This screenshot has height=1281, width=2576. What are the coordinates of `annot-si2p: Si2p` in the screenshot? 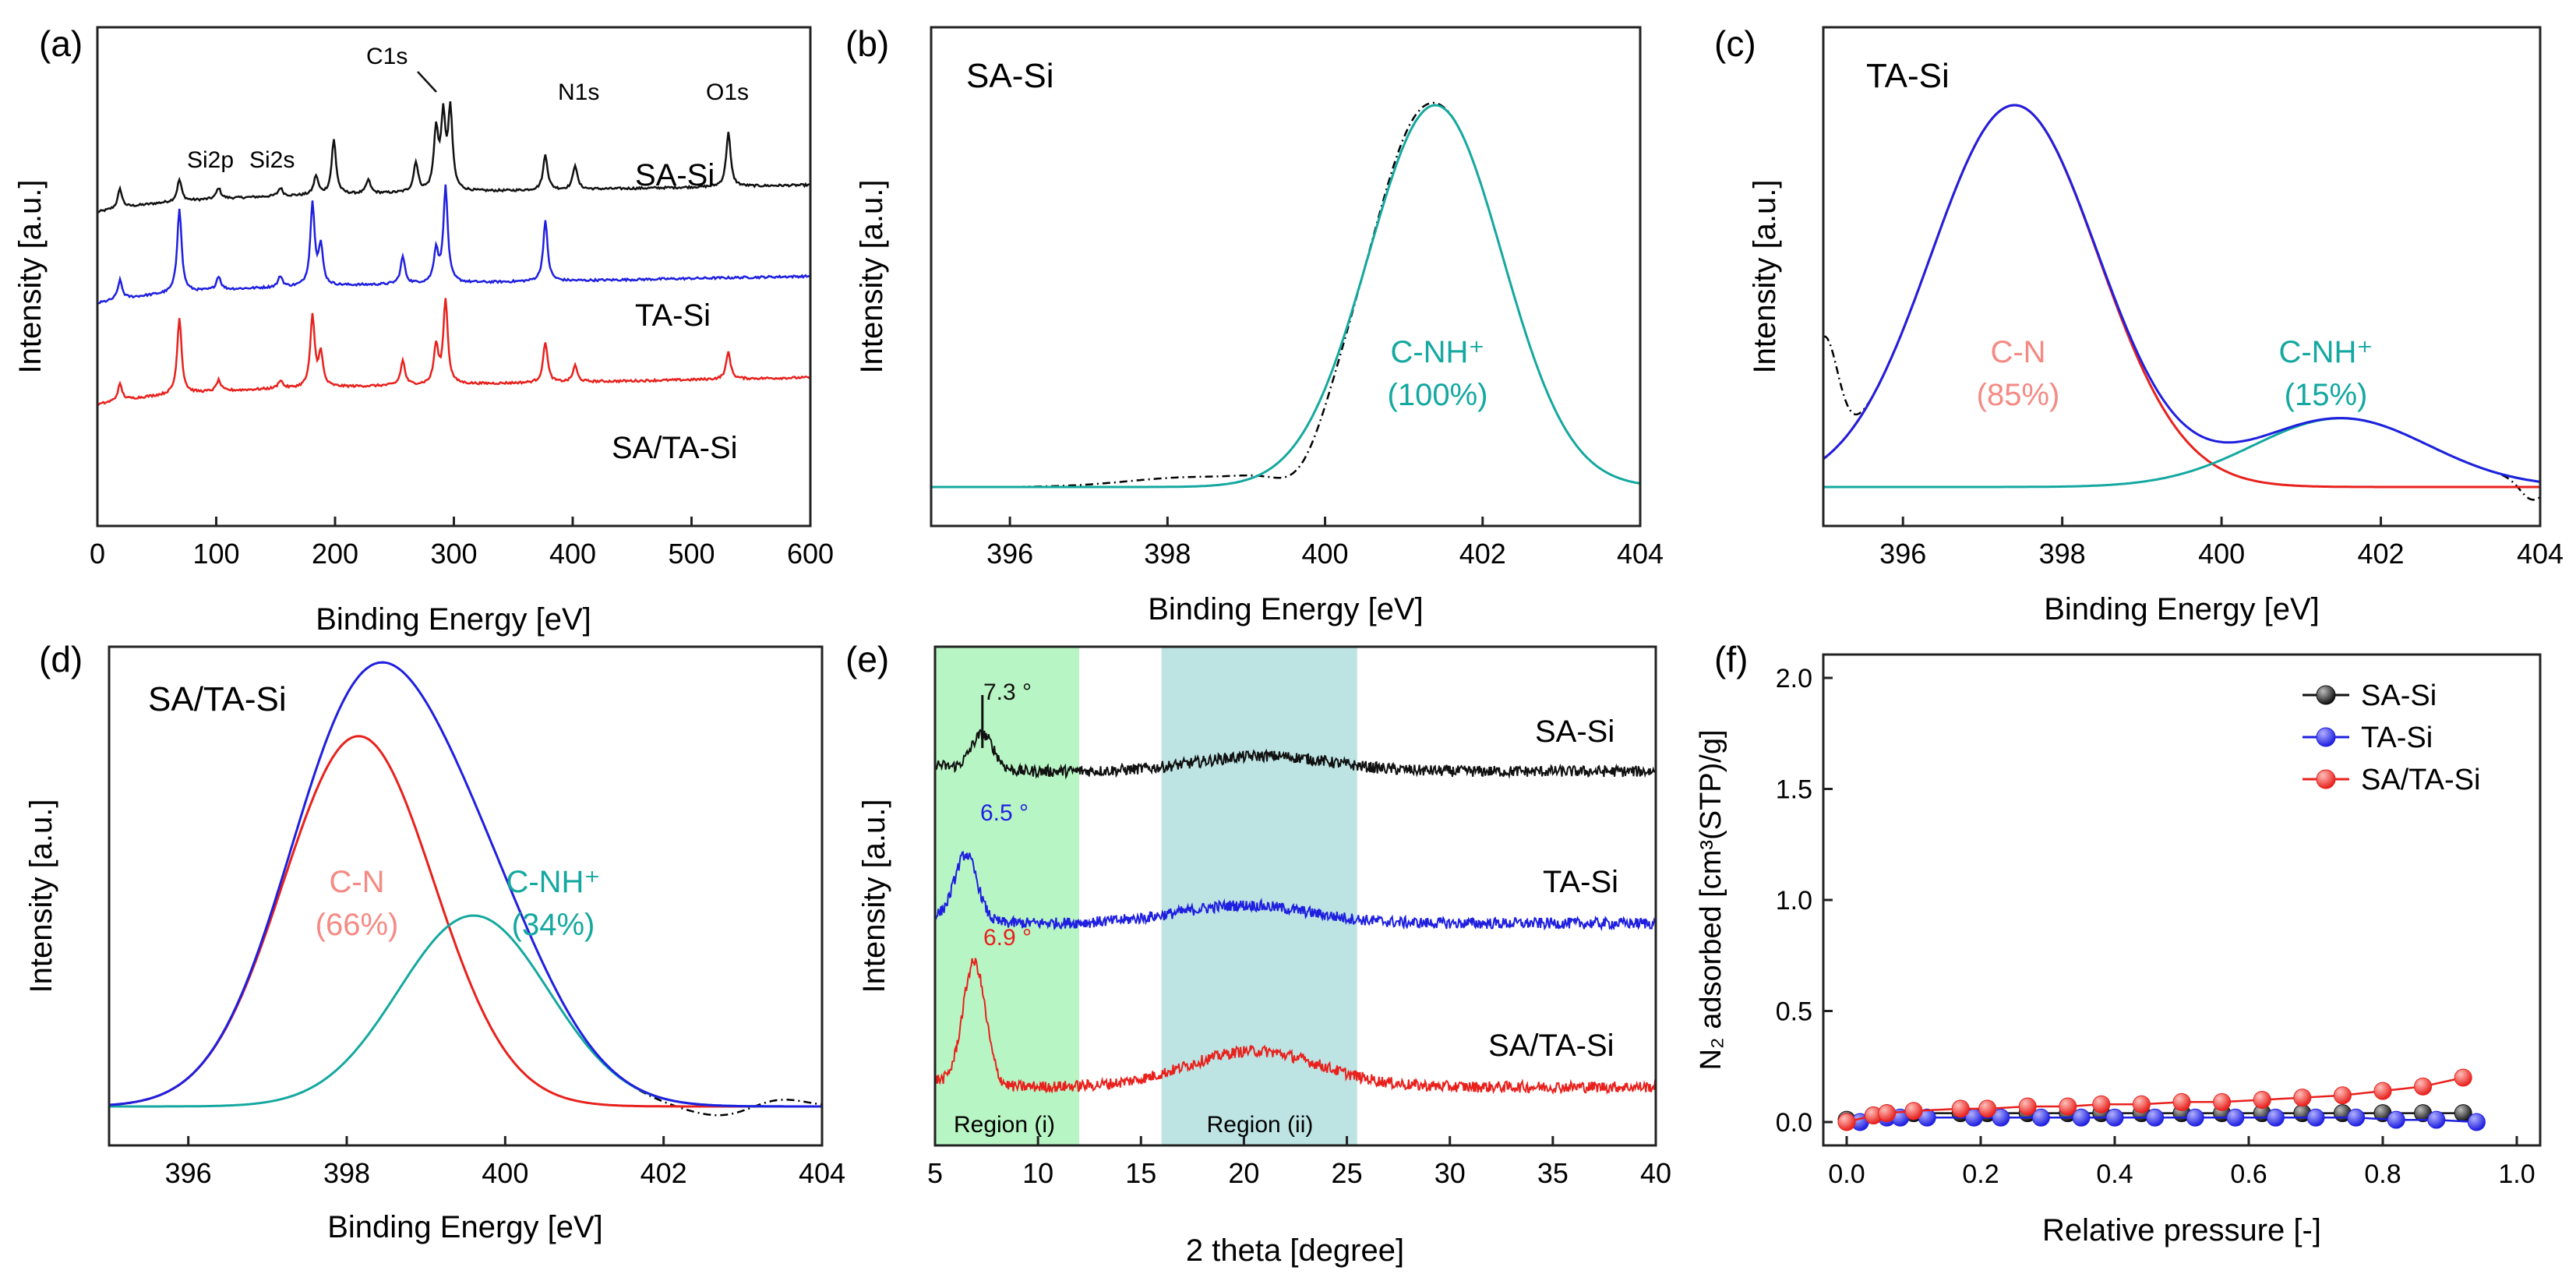 It's located at (210, 160).